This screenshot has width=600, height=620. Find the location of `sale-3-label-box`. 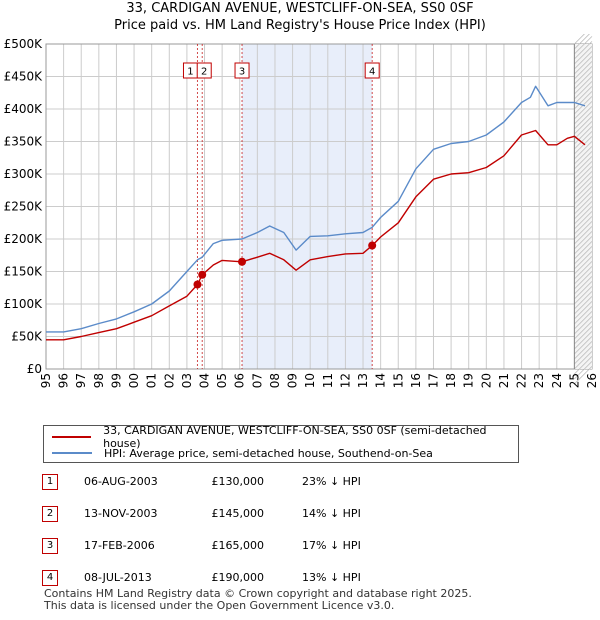

sale-3-label-box is located at coordinates (242, 70).